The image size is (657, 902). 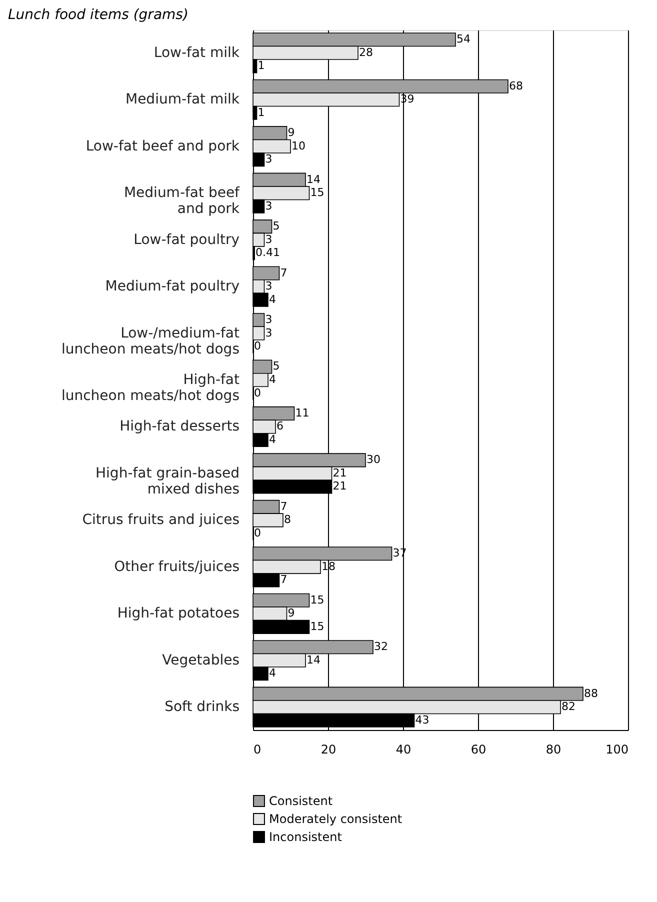 What do you see at coordinates (202, 707) in the screenshot?
I see `y-tick-label: Soft drinks` at bounding box center [202, 707].